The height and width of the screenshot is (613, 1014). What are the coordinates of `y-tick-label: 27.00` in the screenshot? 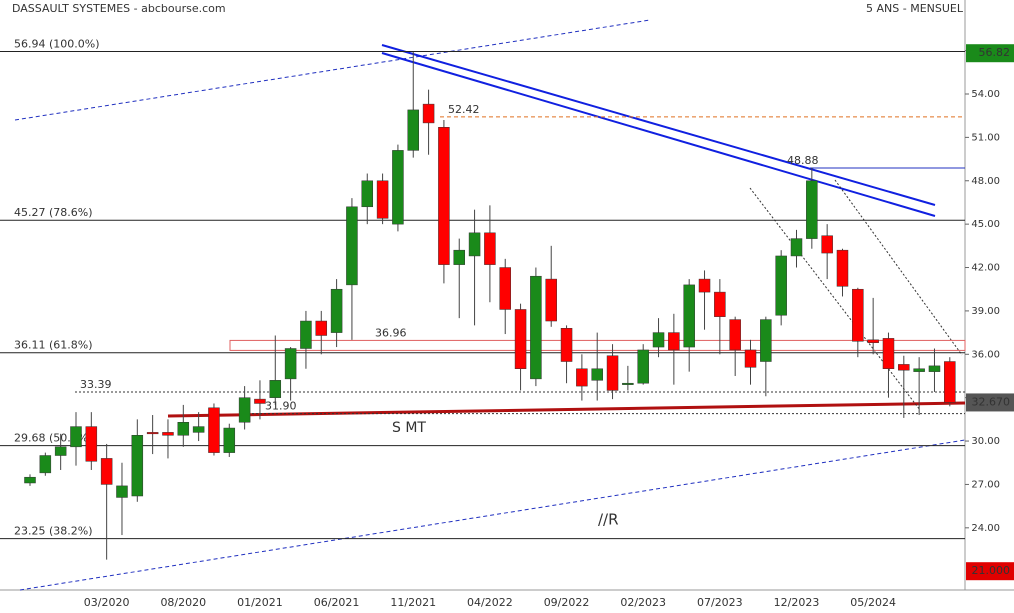 It's located at (985, 484).